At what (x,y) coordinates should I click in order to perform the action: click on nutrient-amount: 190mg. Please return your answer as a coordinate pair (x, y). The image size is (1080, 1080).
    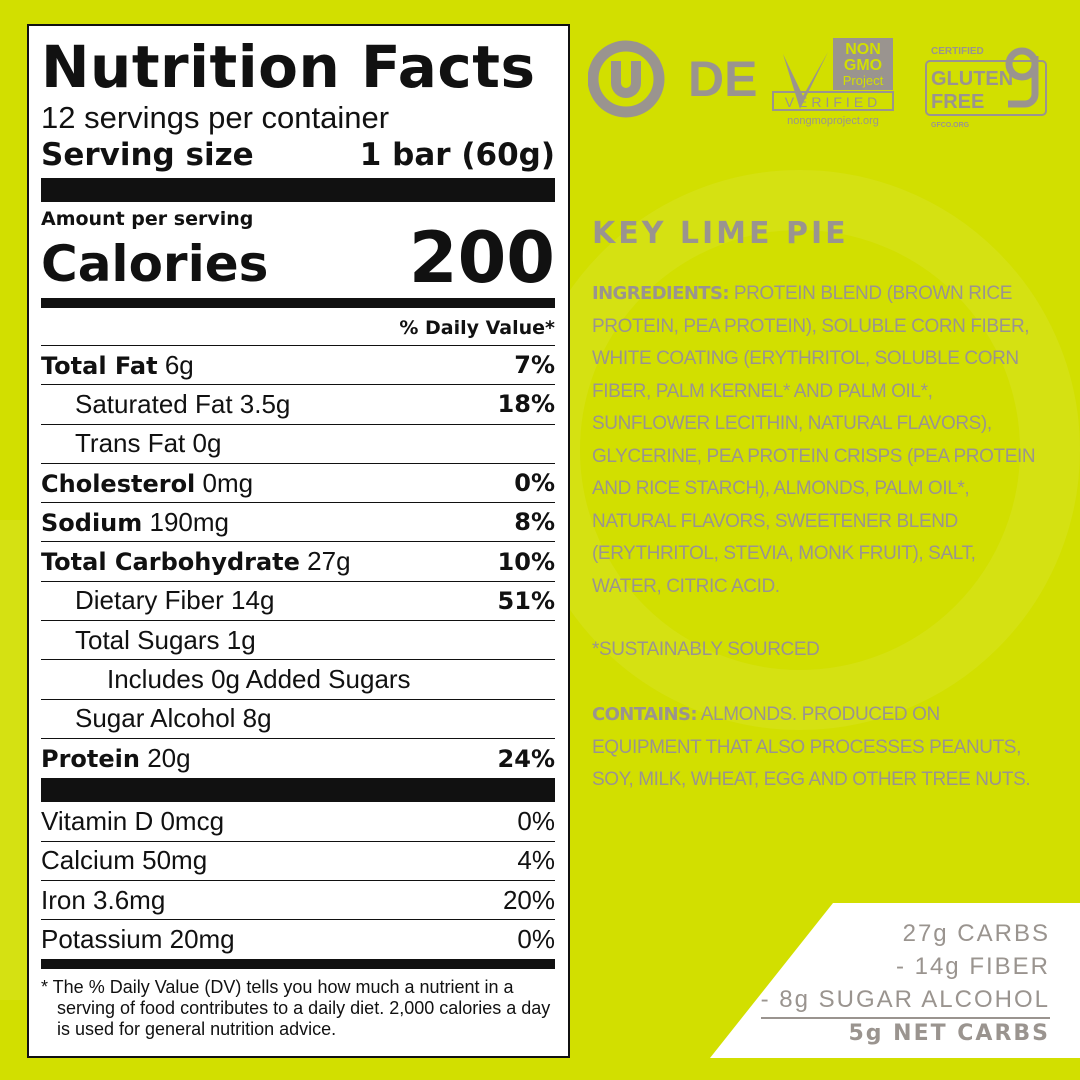
    Looking at the image, I should click on (189, 521).